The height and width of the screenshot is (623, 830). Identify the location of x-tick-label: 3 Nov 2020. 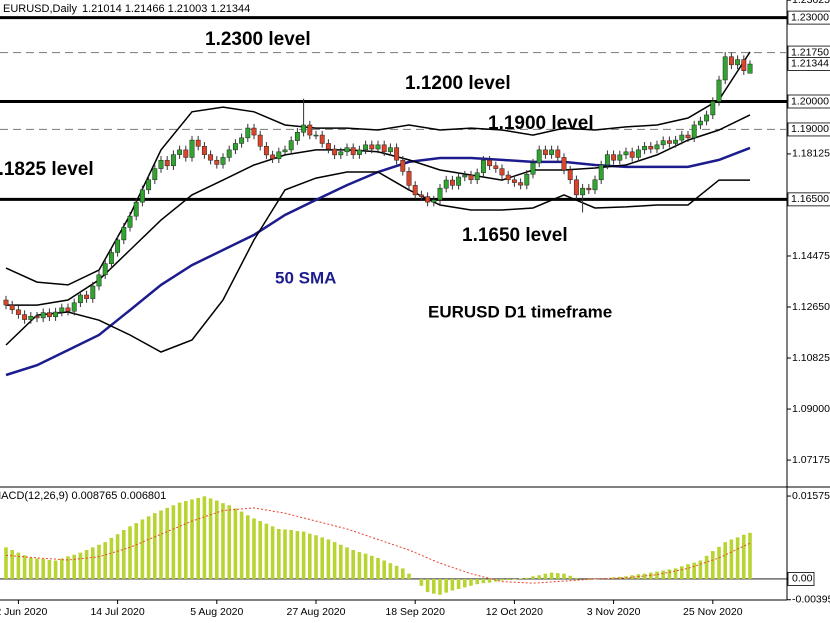
(614, 612).